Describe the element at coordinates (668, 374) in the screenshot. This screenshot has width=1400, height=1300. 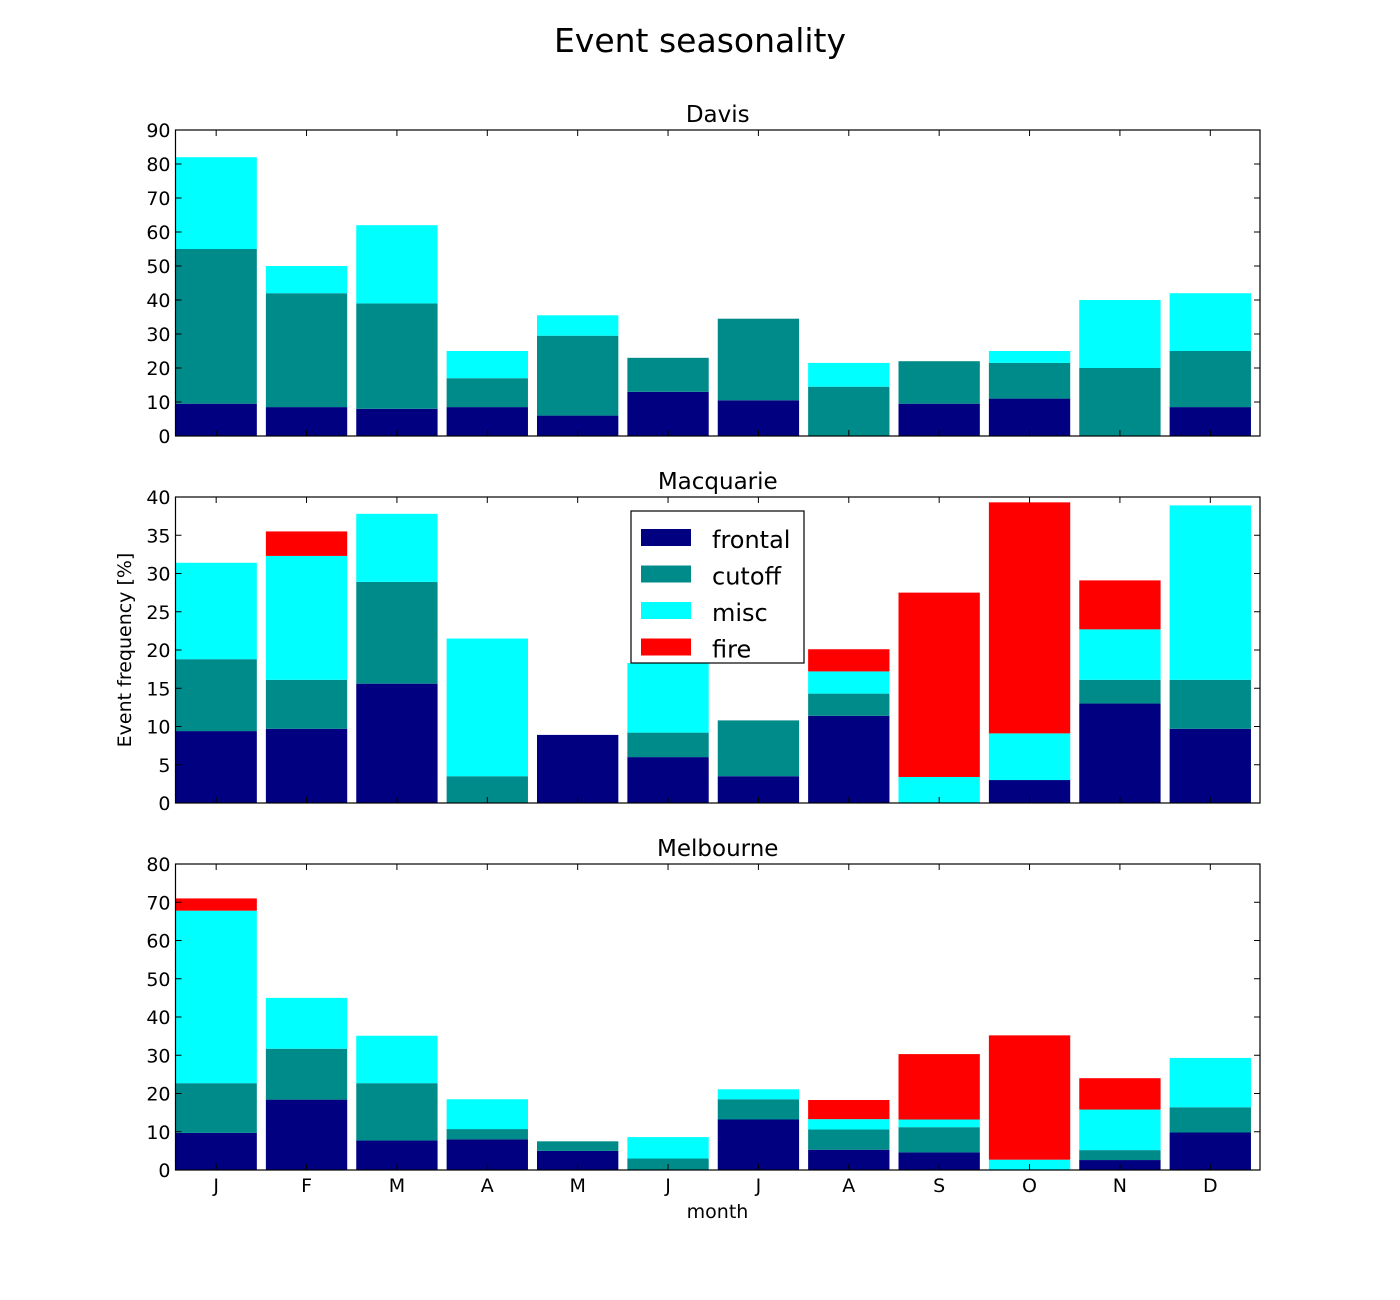
I see `bar-davis-6-cutoff` at that location.